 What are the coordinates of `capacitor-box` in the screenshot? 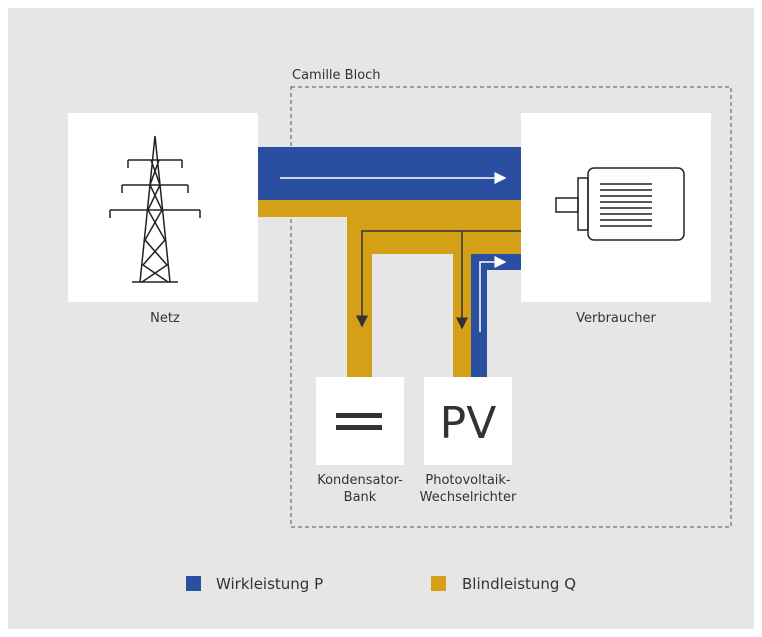 It's located at (360, 421).